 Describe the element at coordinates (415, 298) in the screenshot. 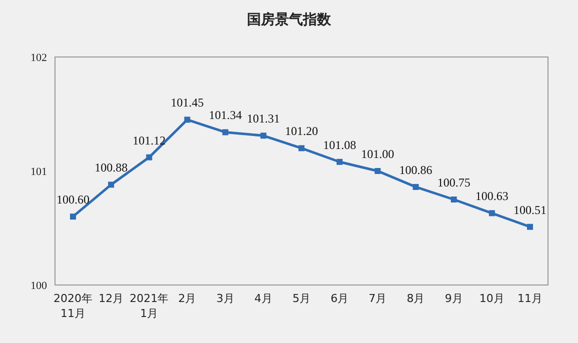

I see `x-tick-label: 8月` at that location.